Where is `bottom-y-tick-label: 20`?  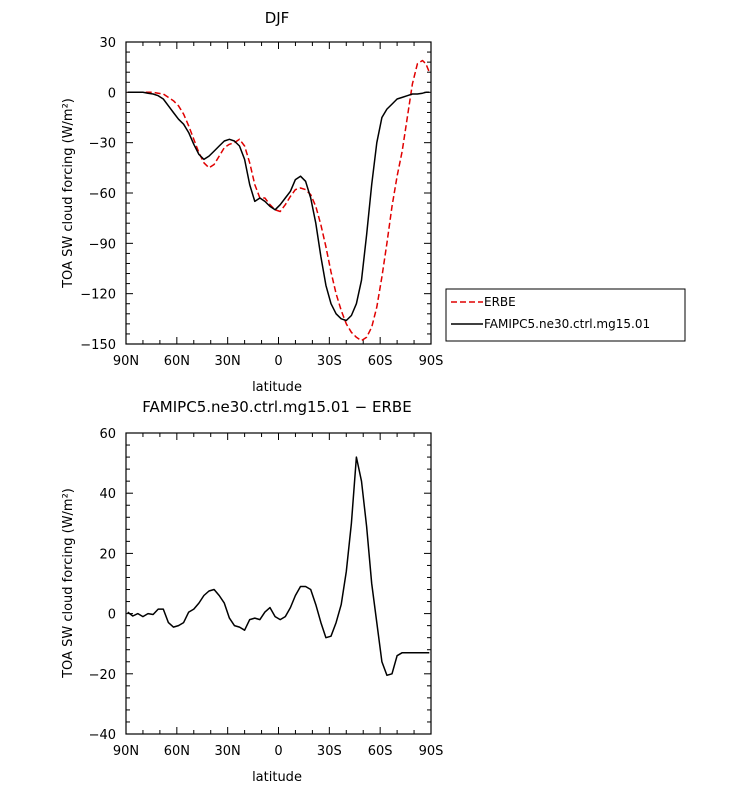 bottom-y-tick-label: 20 is located at coordinates (107, 554).